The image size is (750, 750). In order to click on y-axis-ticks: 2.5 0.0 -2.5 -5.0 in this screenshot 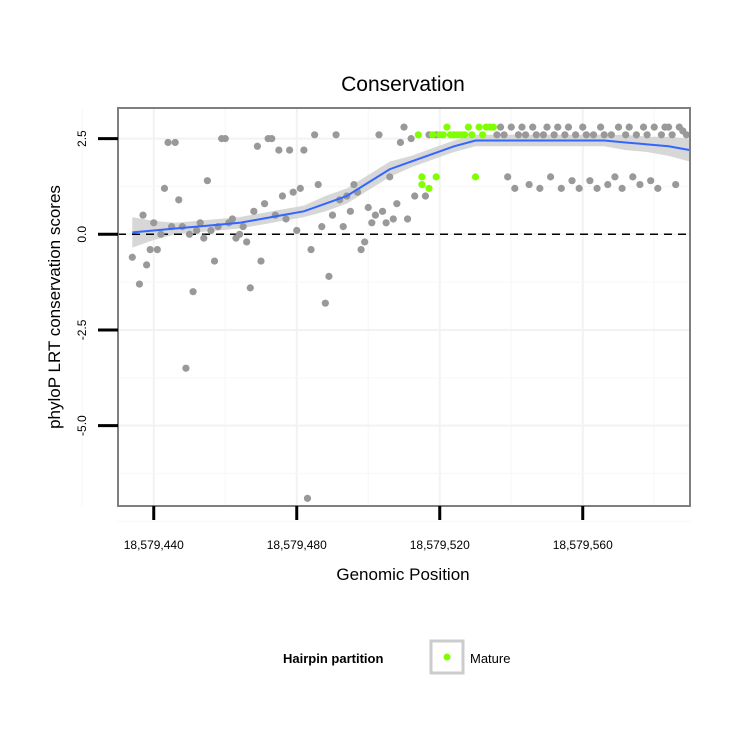, I will do `click(96, 283)`.